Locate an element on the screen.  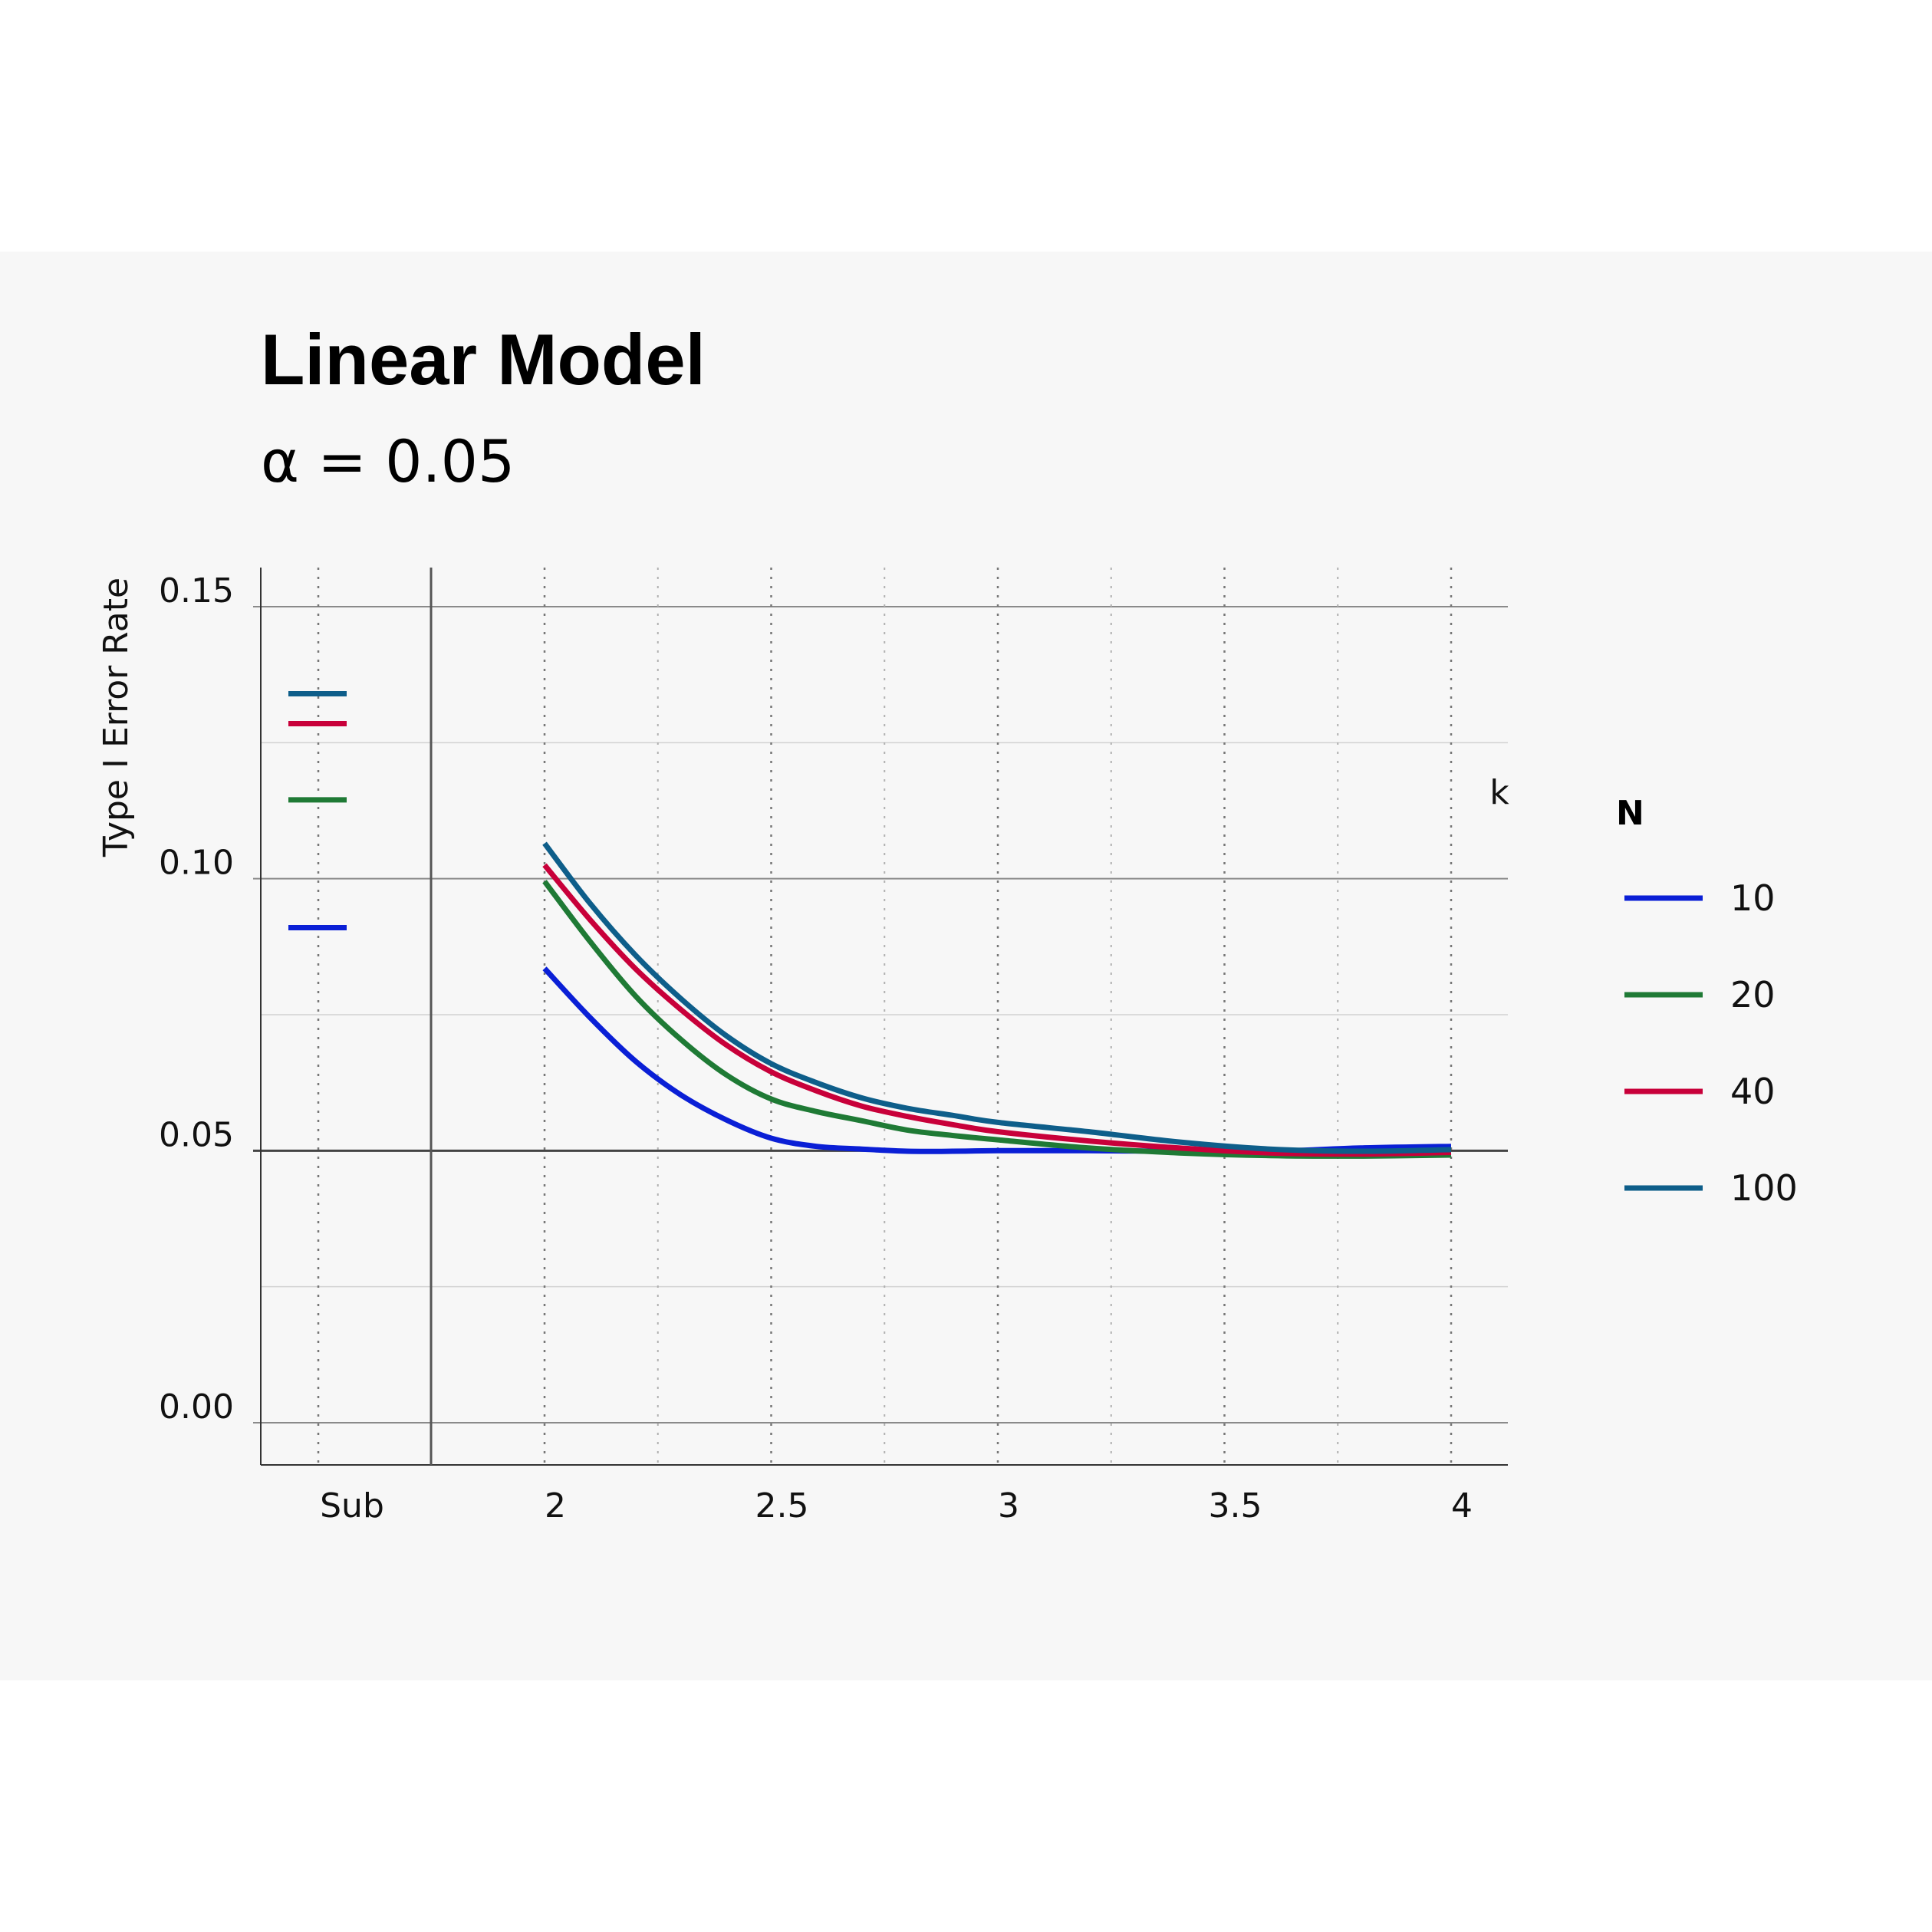
x-tick-label-sub: Sub is located at coordinates (352, 1506).